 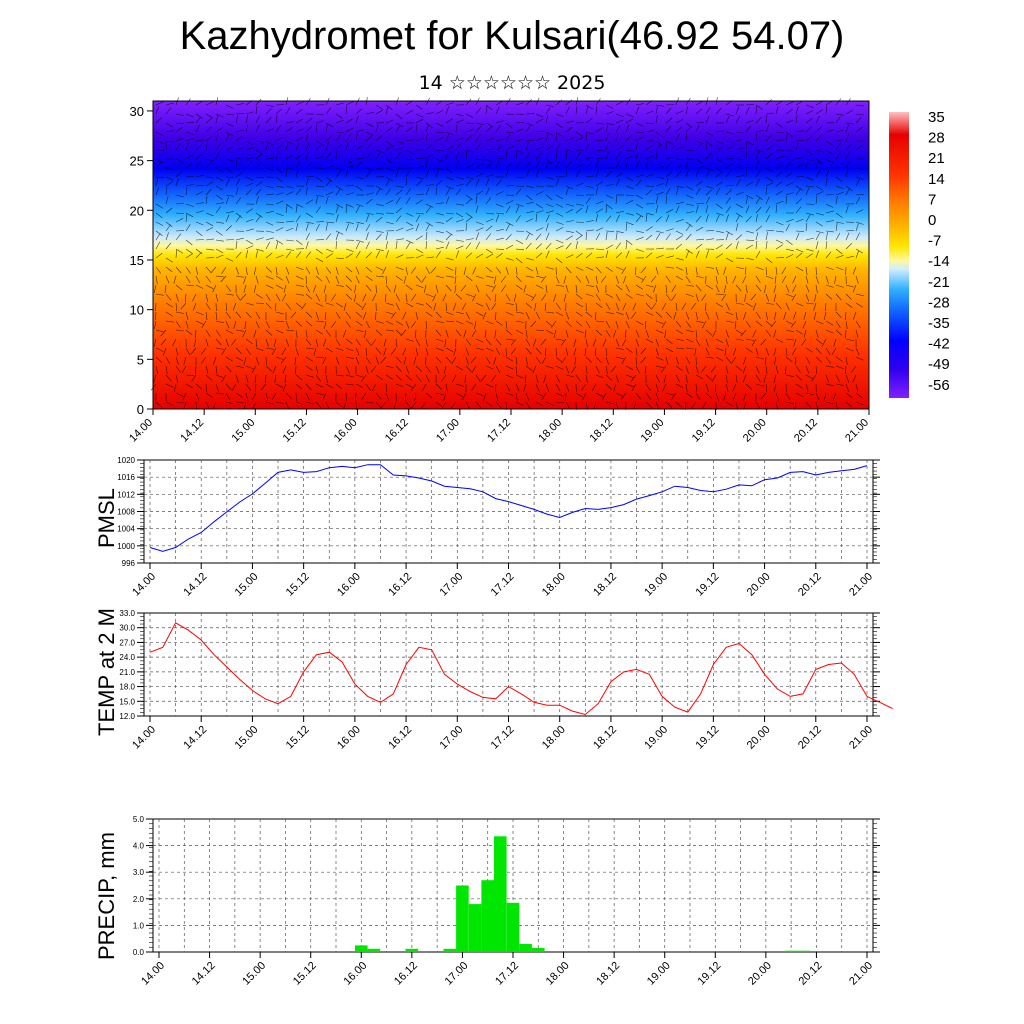 I want to click on x-tick-label: 19.00, so click(x=656, y=738).